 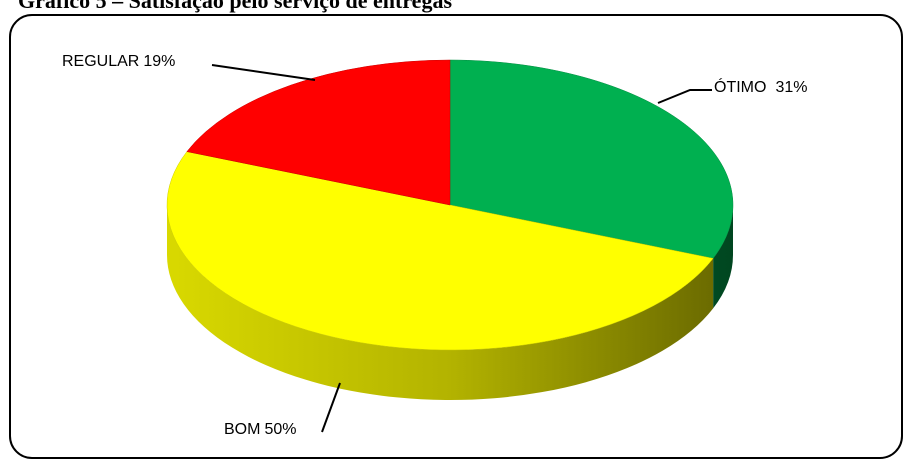 I want to click on data-label: ÓTIMO 31%, so click(x=760, y=86).